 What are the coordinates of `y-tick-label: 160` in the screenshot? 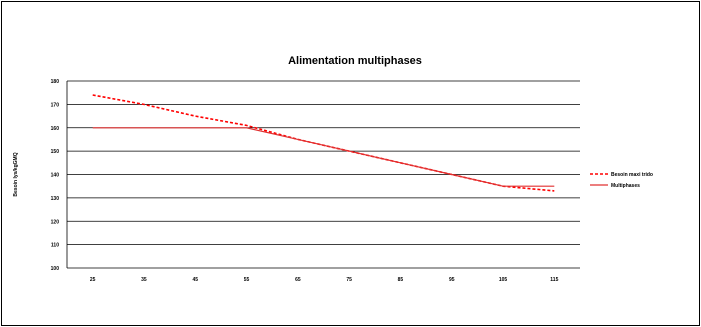 It's located at (55, 129).